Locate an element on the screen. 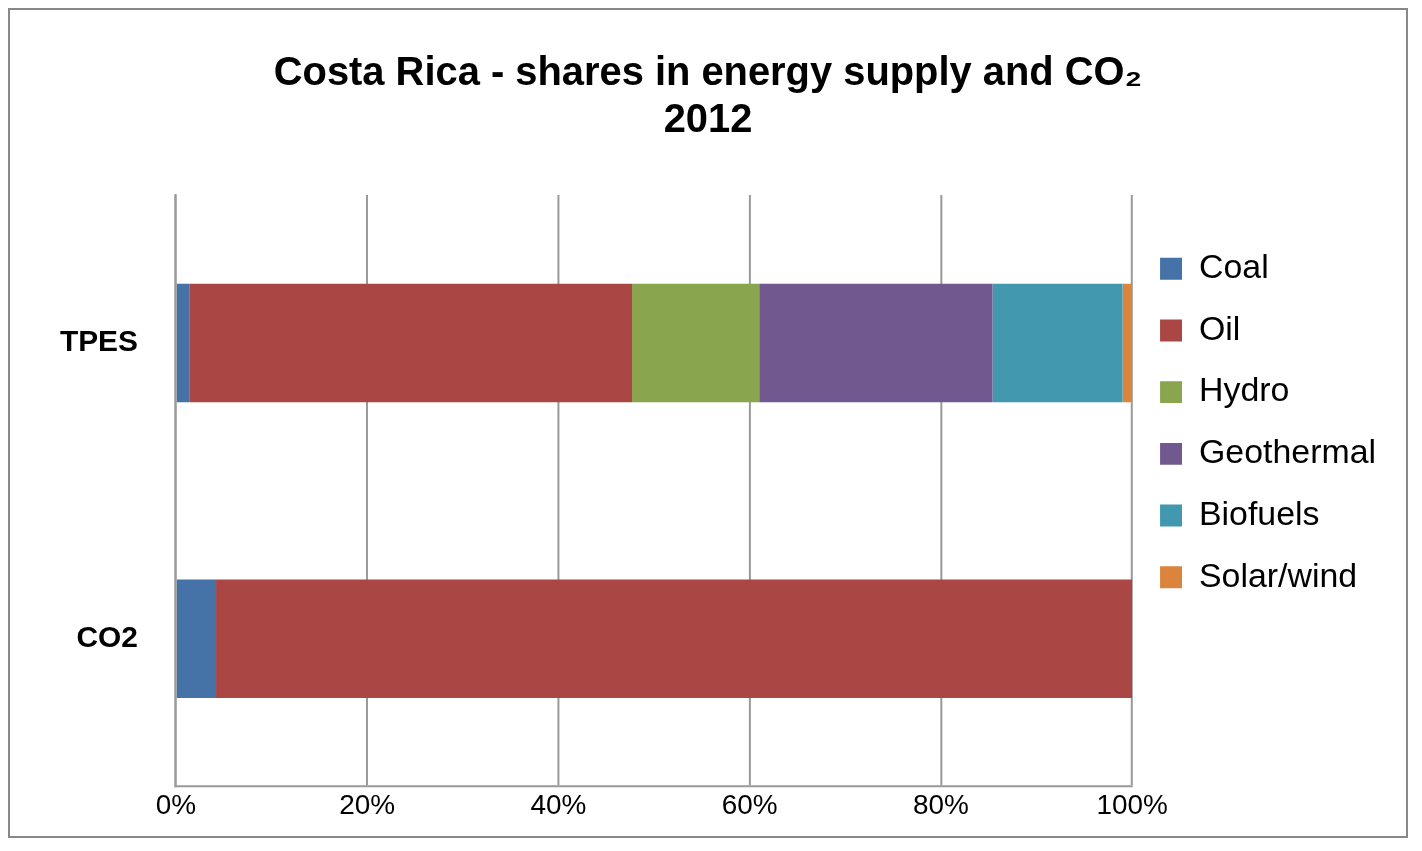 The height and width of the screenshot is (851, 1422). legend-label: Geothermal is located at coordinates (1287, 451).